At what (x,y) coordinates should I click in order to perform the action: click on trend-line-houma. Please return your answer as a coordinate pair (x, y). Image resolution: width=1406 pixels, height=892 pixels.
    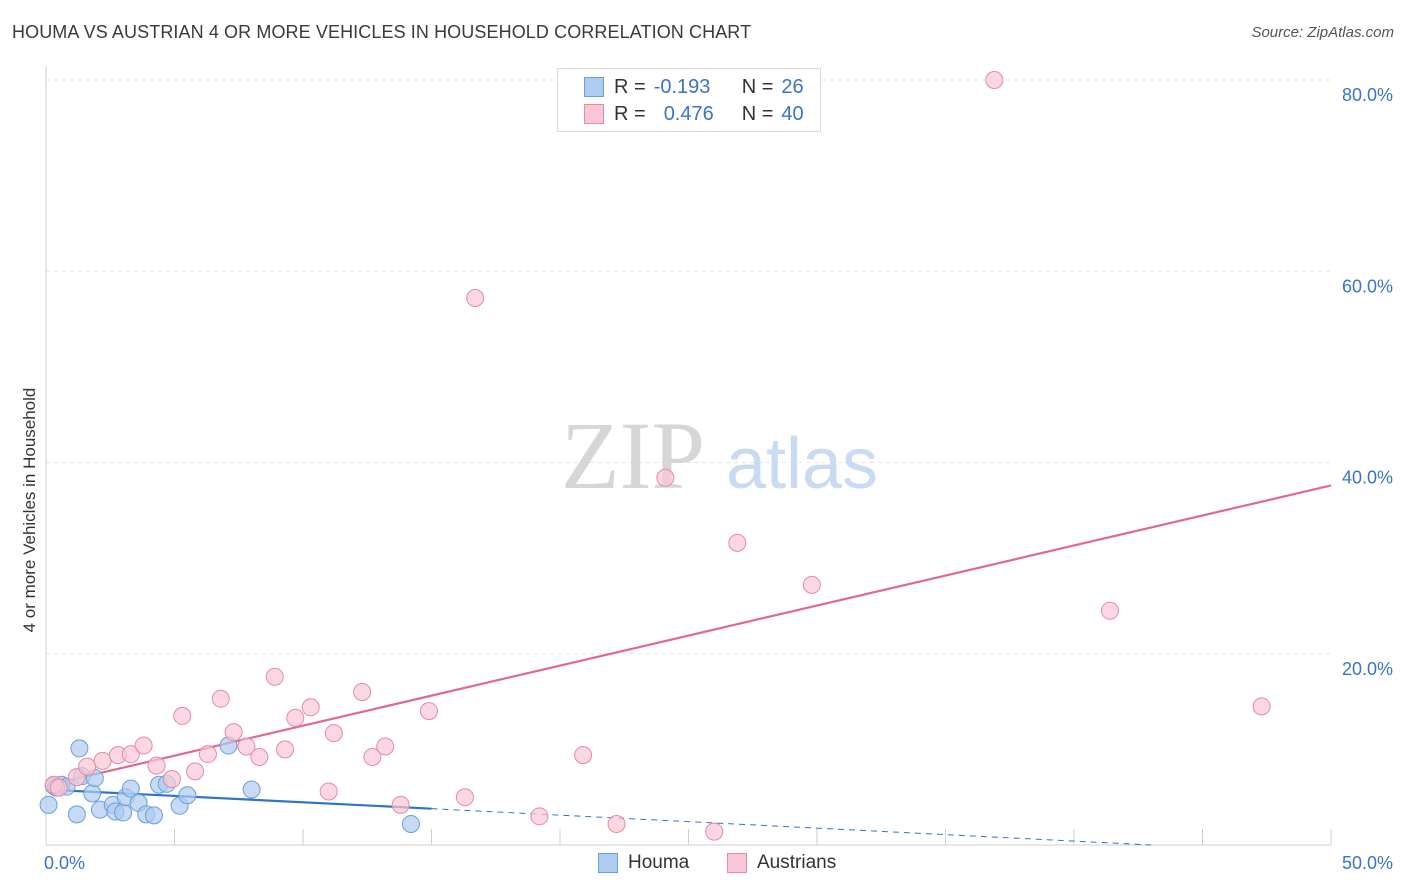
    Looking at the image, I should click on (238, 799).